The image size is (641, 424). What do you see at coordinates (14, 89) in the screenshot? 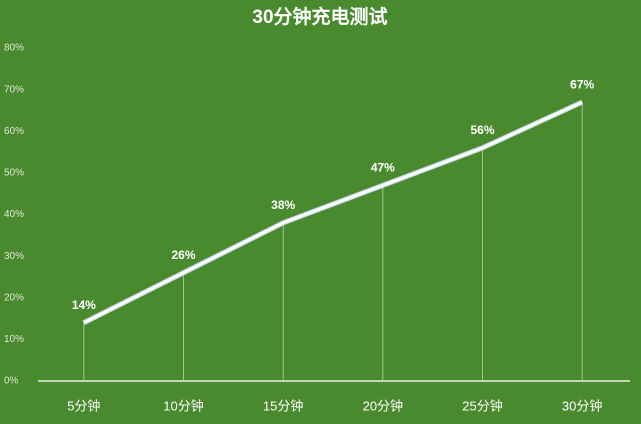
I see `y-tick-label: 70%` at bounding box center [14, 89].